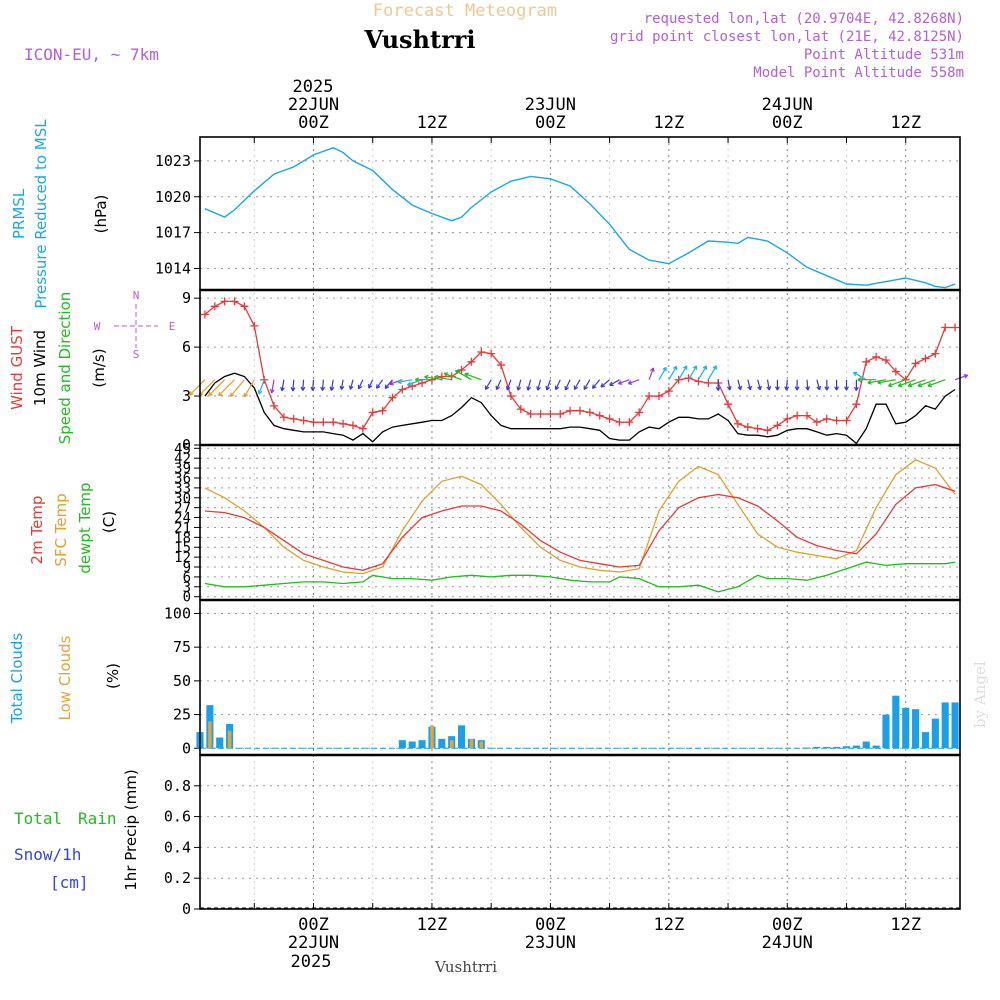 The width and height of the screenshot is (1000, 1000). Describe the element at coordinates (420, 39) in the screenshot. I see `location-title: Vushtrri` at that location.